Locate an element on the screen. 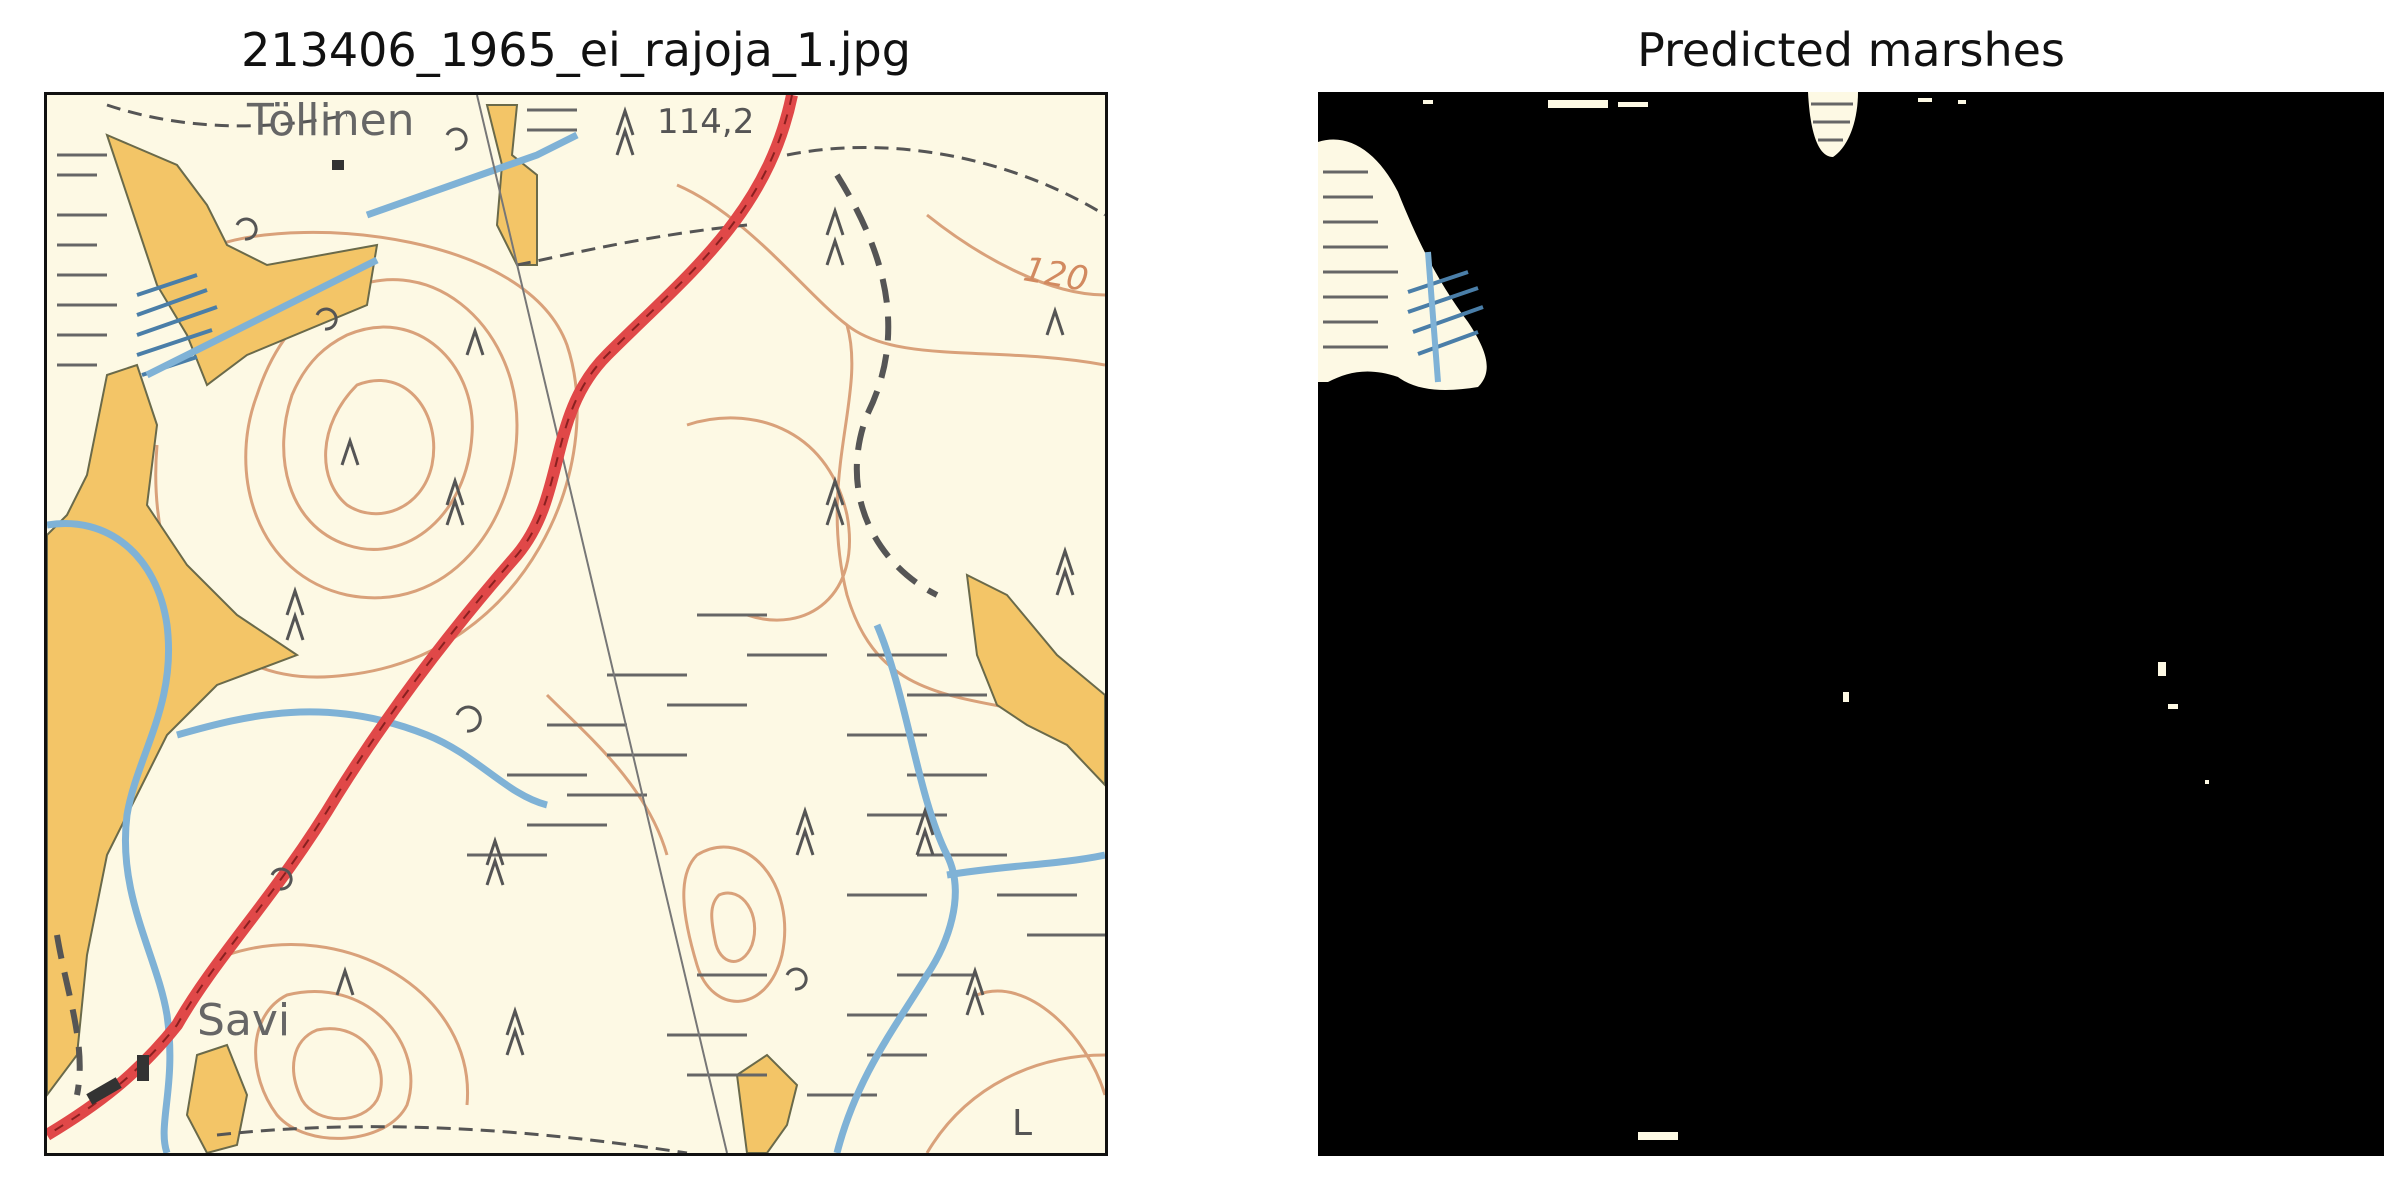  corner-letter-label: L is located at coordinates (1022, 1123).